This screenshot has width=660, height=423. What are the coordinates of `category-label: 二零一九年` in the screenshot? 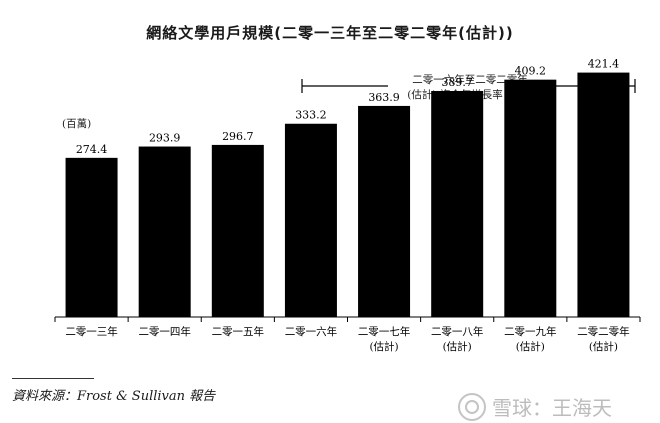 It's located at (530, 331).